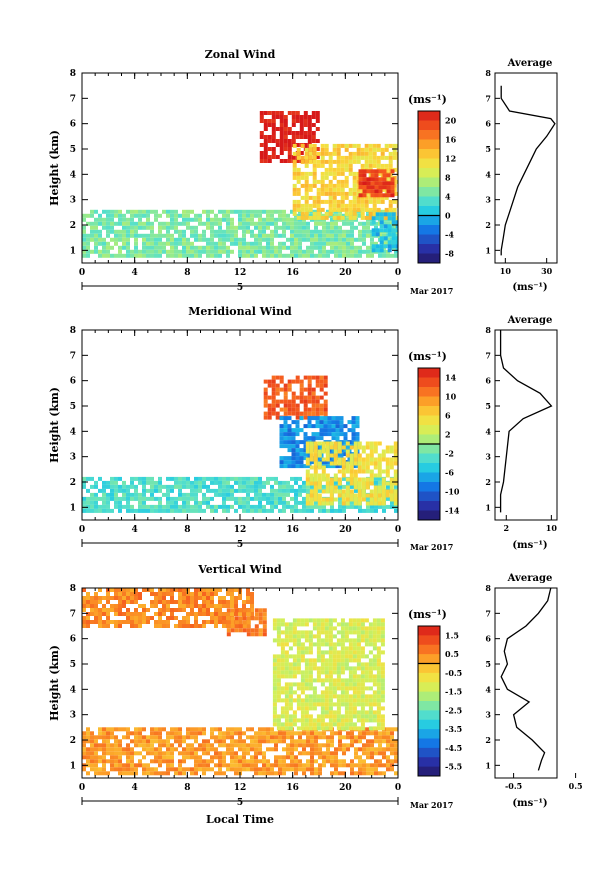 The height and width of the screenshot is (873, 610). What do you see at coordinates (488, 715) in the screenshot?
I see `average-y-tick-label: 3` at bounding box center [488, 715].